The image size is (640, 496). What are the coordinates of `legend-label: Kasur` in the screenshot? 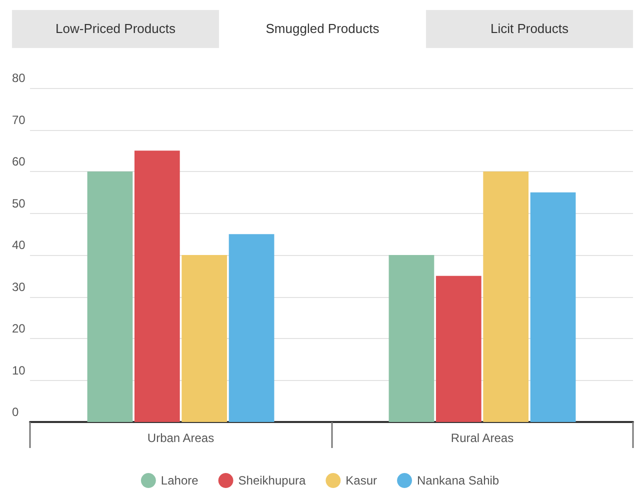 It's located at (362, 481).